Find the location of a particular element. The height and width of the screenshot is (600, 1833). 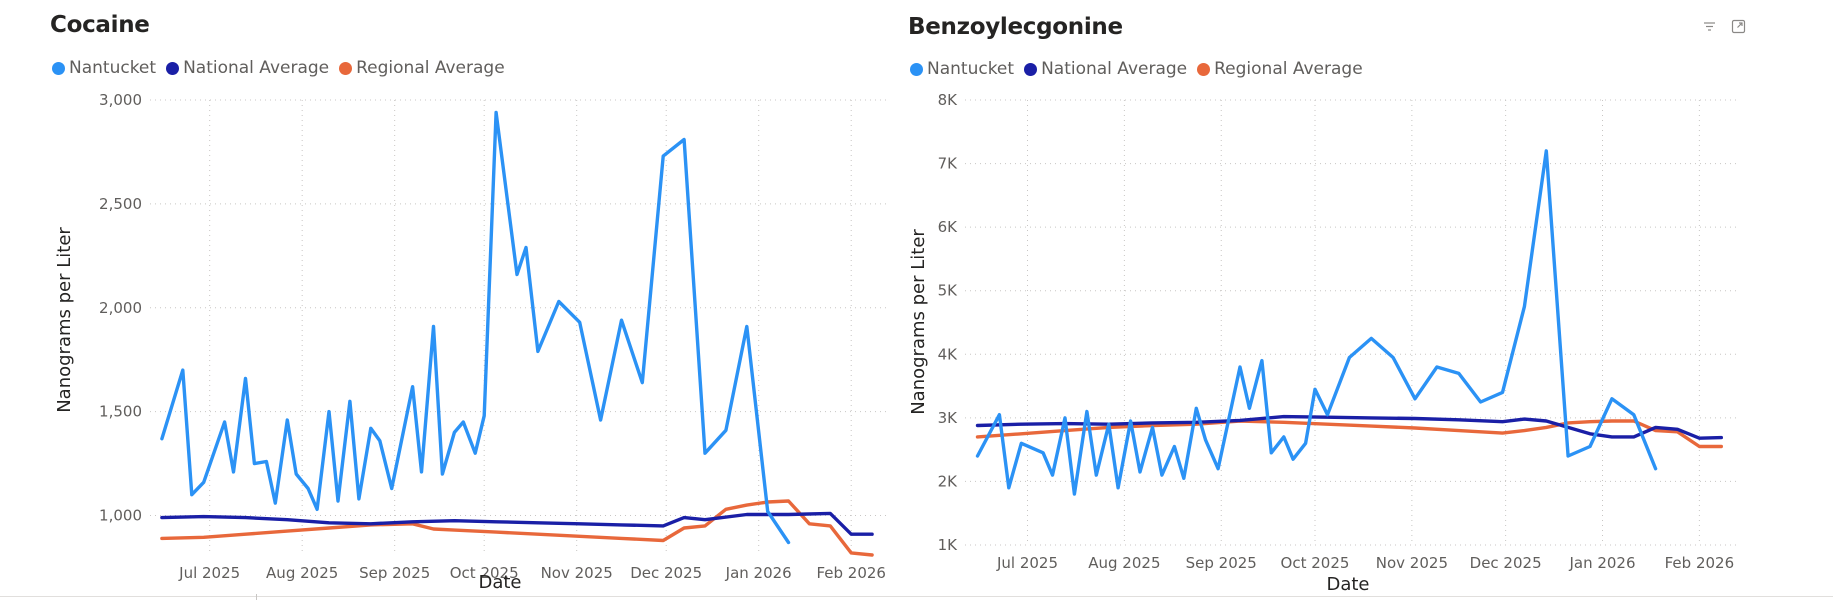

y-tick-label: 7K is located at coordinates (948, 164).